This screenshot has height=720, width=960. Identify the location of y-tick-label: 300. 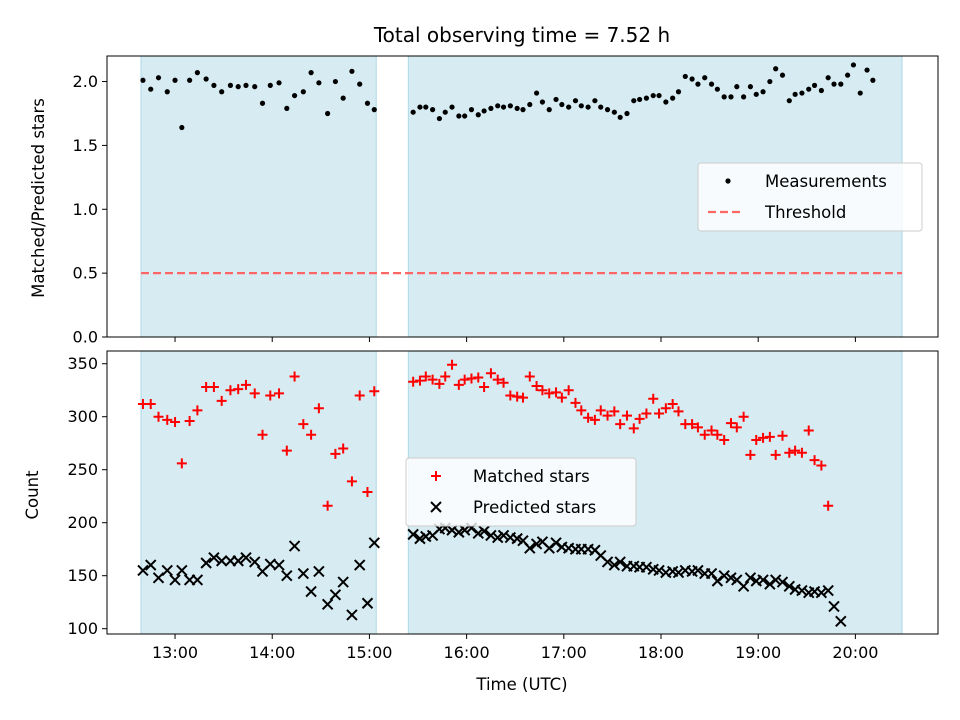
(82, 416).